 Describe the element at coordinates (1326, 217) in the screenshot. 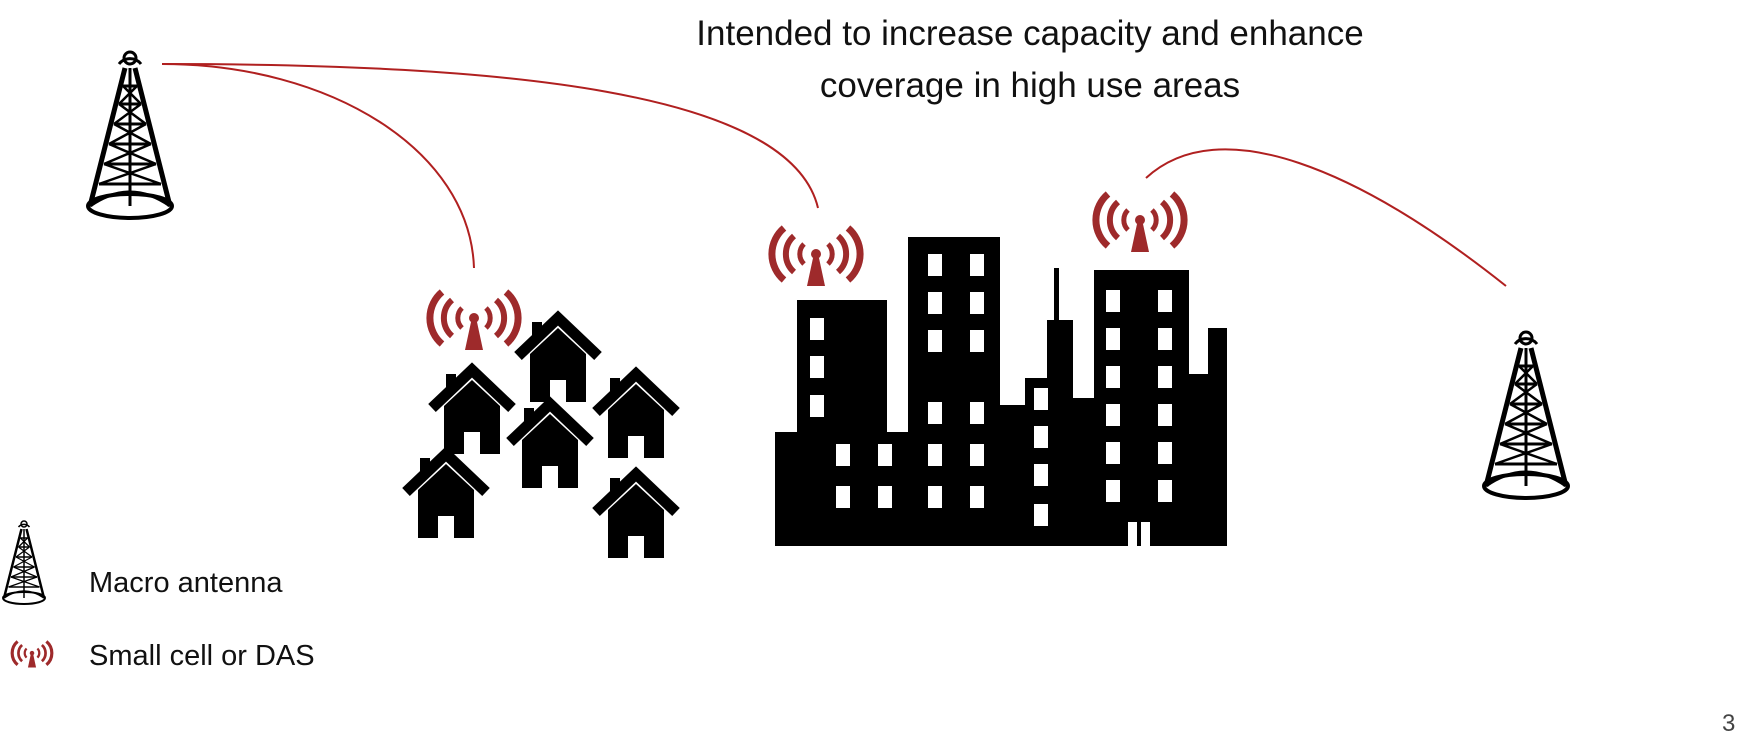

I see `link-city-right-to-macro` at that location.